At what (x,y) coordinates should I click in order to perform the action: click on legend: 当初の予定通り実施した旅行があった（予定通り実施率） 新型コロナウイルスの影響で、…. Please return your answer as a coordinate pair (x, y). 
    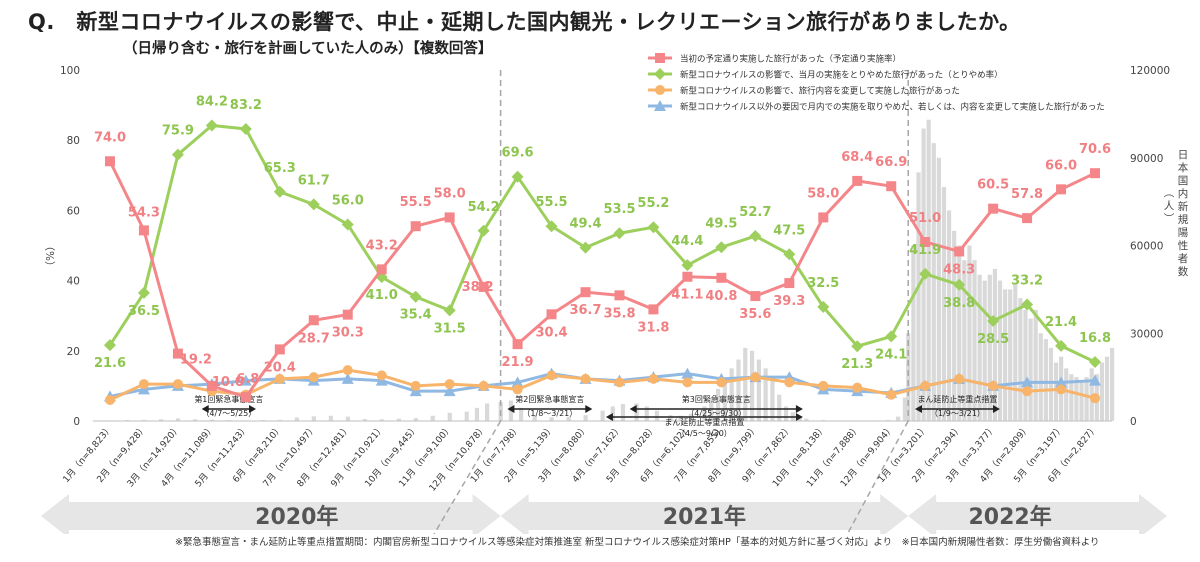
    Looking at the image, I should click on (876, 83).